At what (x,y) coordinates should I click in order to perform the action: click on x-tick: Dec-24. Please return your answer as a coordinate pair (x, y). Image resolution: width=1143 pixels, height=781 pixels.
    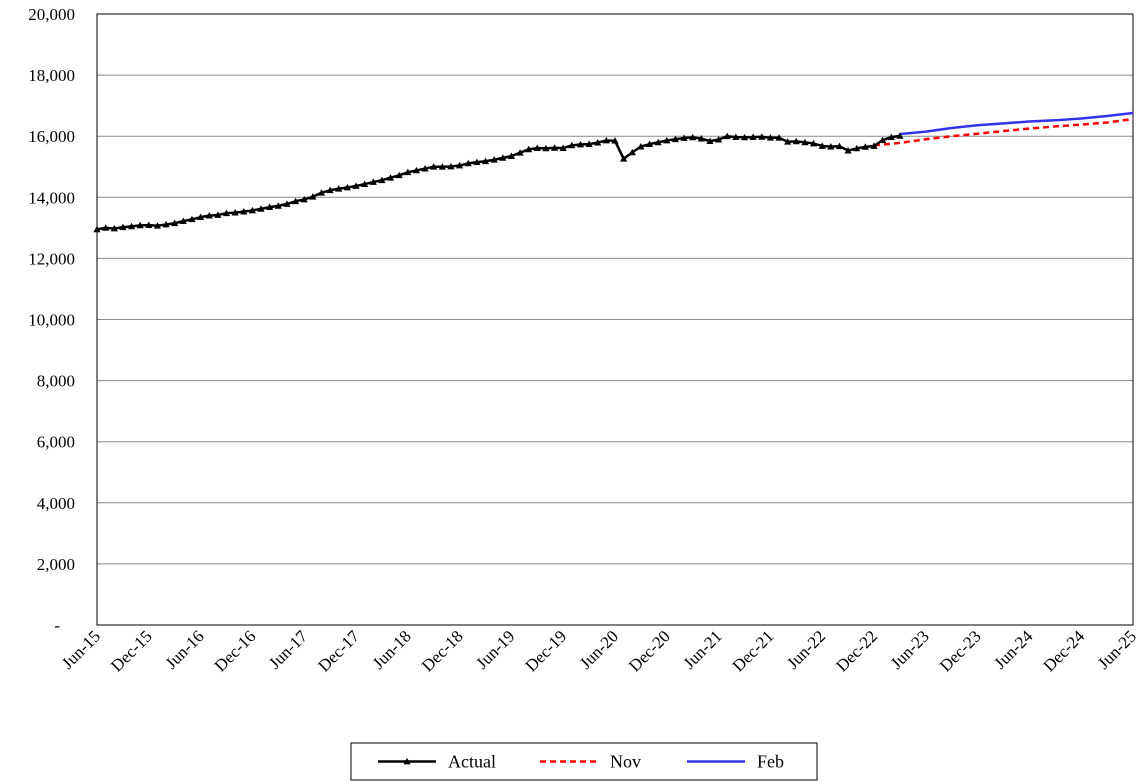
    Looking at the image, I should click on (1063, 650).